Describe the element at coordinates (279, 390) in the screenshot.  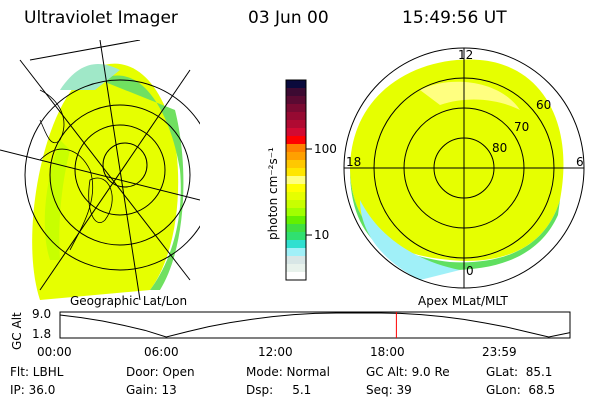
I see `dsp-status: Dsp: 5.1` at that location.